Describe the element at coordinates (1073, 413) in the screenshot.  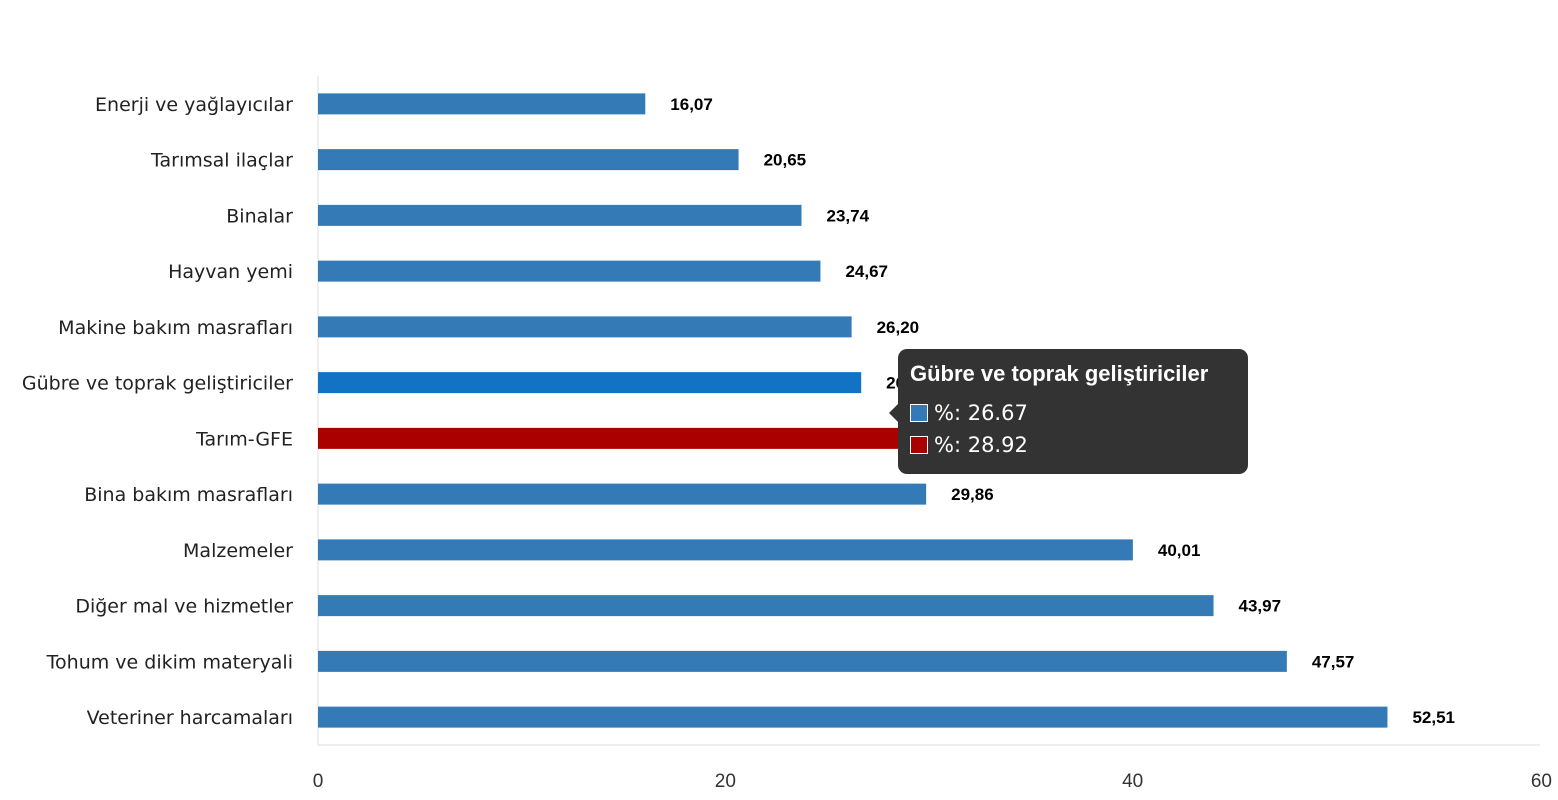
I see `tooltip-row: %: 26.67` at that location.